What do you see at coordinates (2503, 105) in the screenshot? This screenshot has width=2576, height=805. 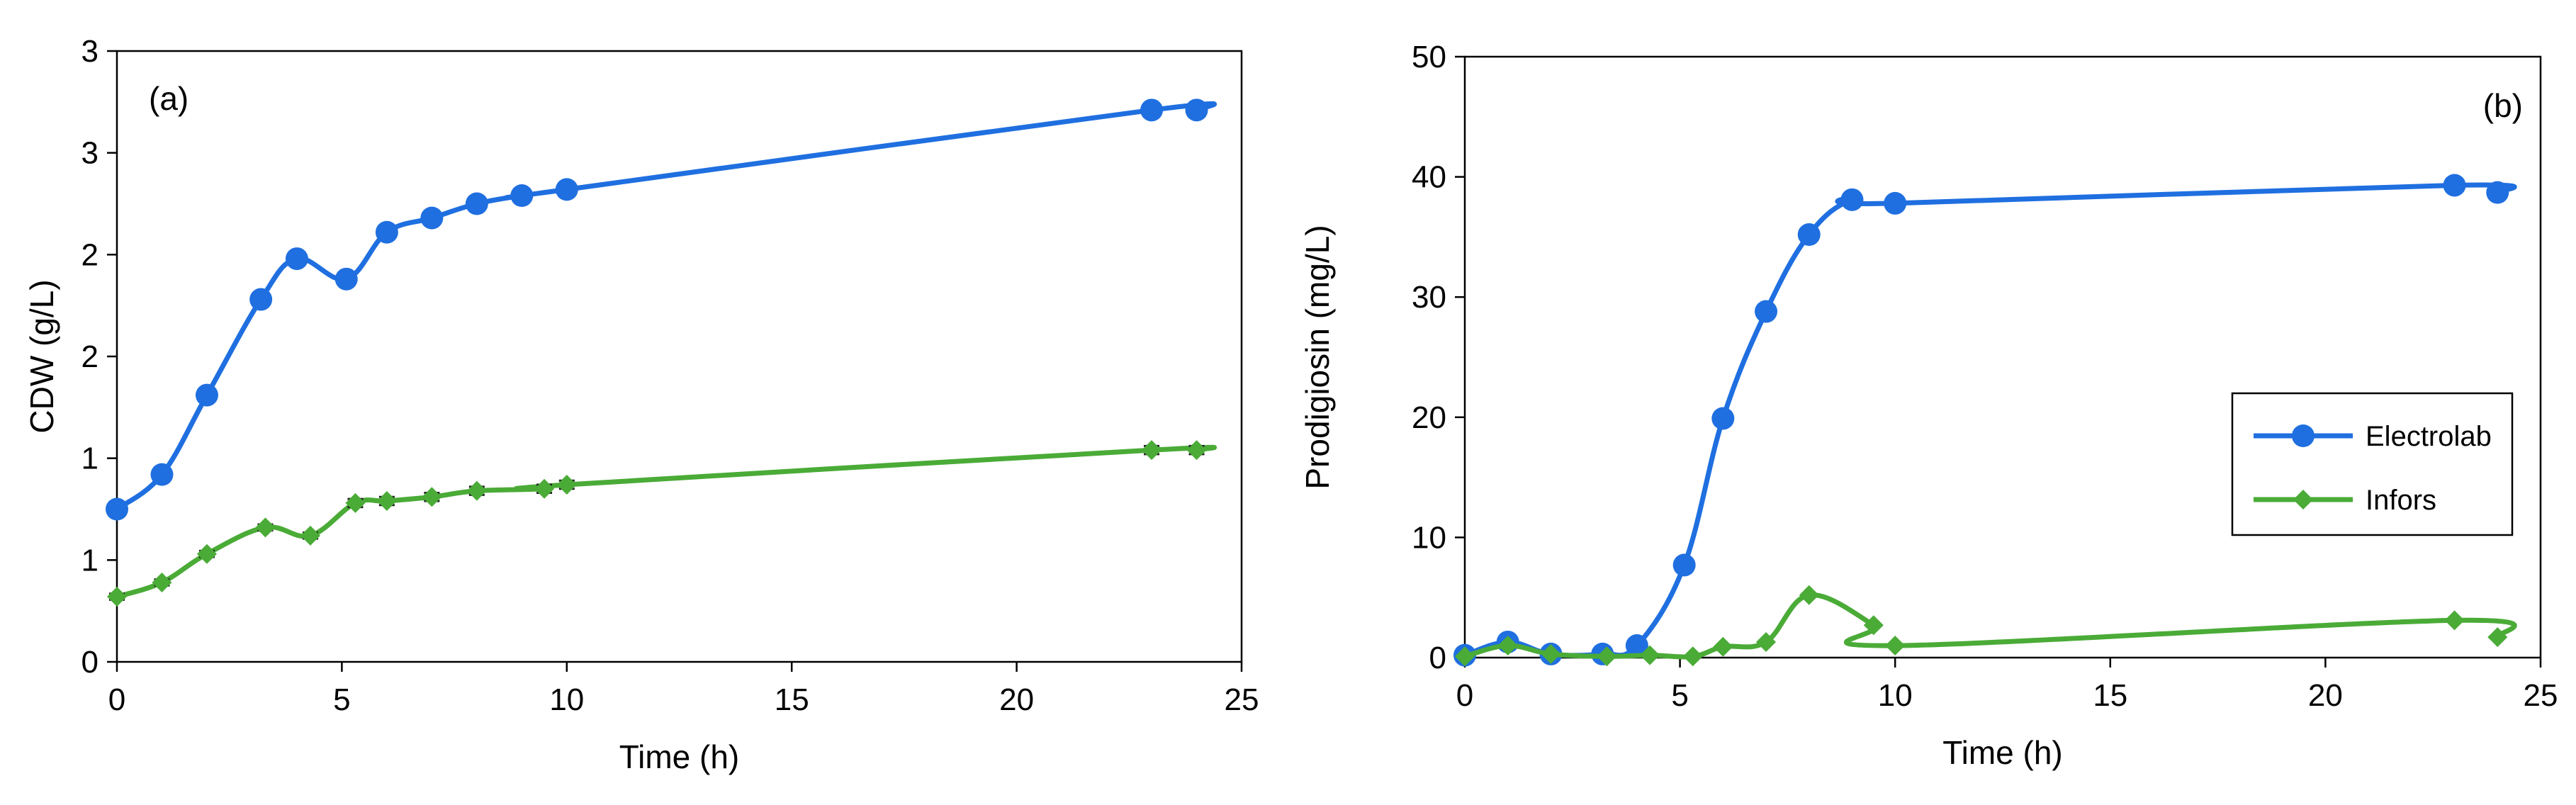 I see `panel-label: (b)` at bounding box center [2503, 105].